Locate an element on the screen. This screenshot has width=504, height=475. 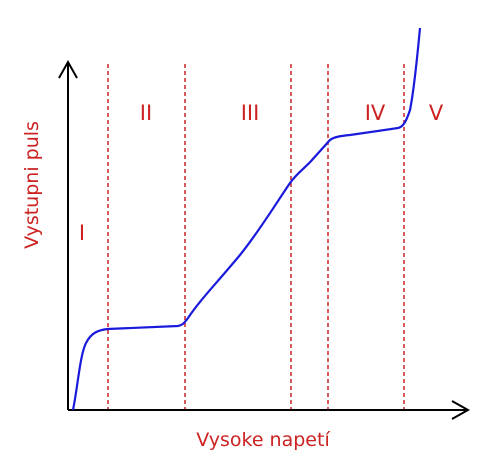
region-label: III is located at coordinates (250, 113).